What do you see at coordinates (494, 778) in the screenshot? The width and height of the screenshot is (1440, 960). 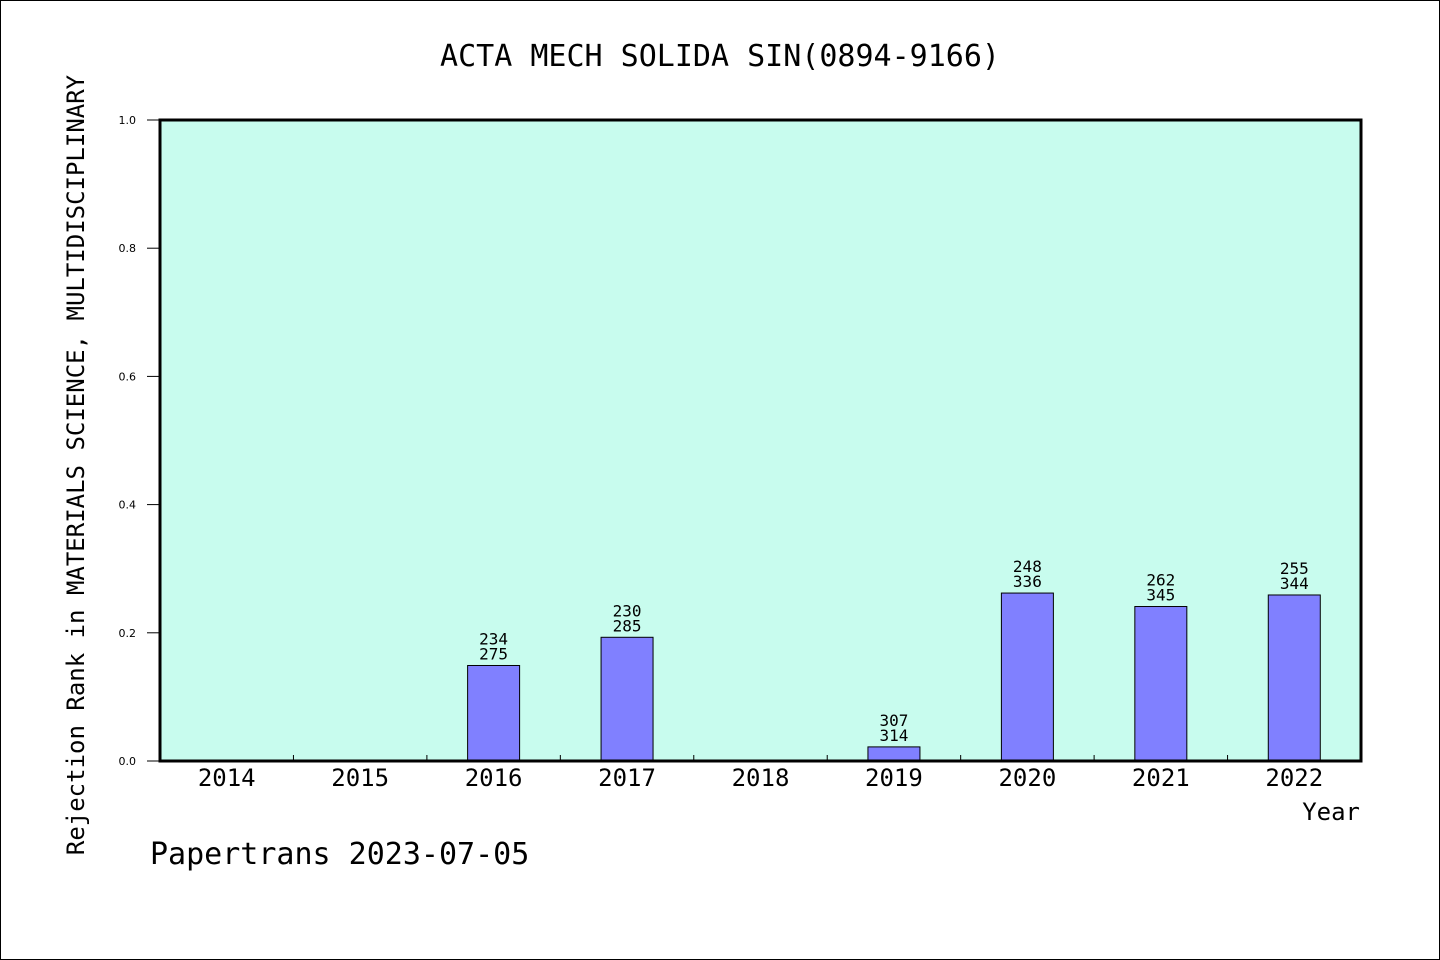 I see `x-tick-label: 2016` at bounding box center [494, 778].